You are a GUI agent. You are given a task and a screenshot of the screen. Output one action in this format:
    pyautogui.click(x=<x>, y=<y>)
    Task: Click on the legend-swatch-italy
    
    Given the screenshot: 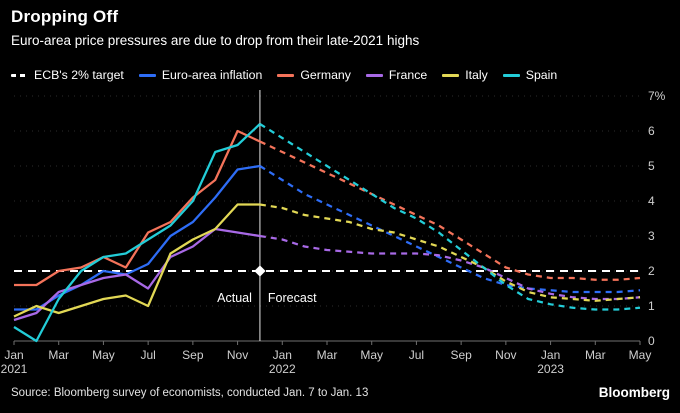 What is the action you would take?
    pyautogui.click(x=451, y=75)
    